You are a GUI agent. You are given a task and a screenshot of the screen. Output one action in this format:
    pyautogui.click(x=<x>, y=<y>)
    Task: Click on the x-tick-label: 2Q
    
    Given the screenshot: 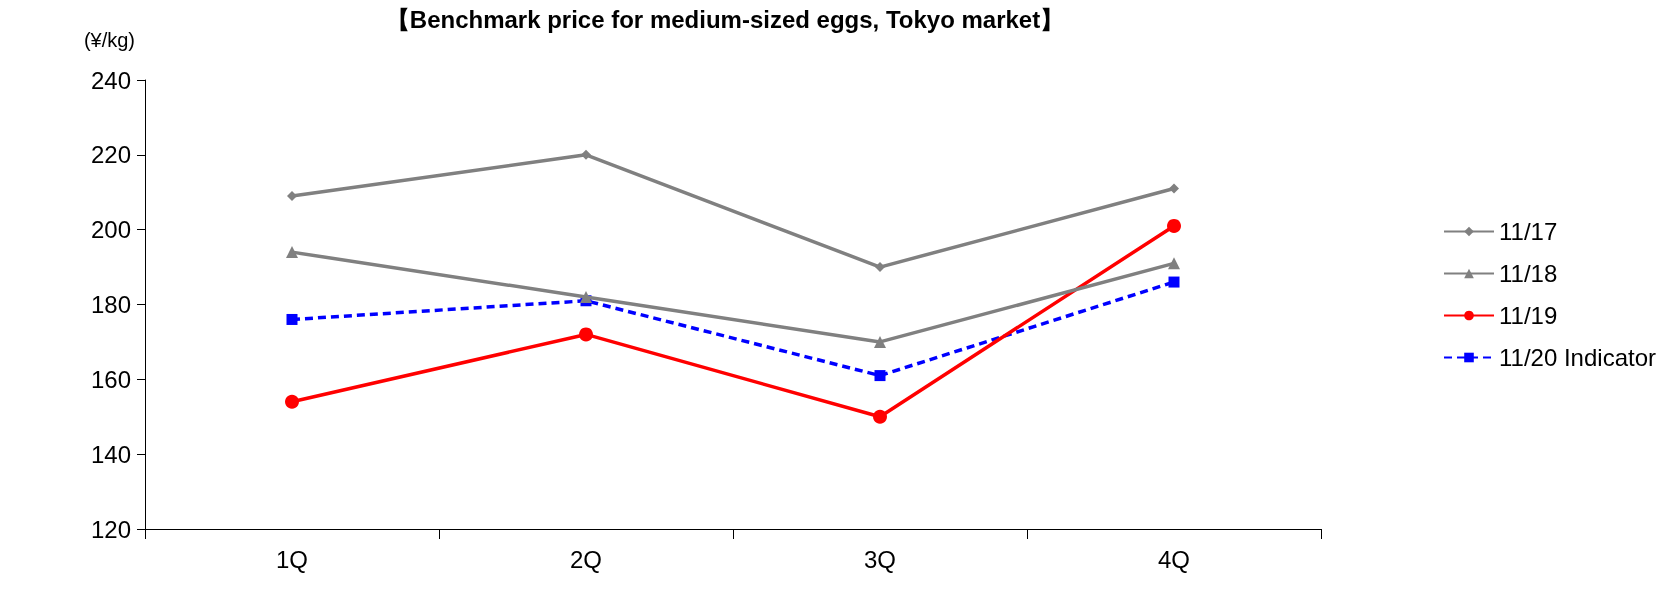 What is the action you would take?
    pyautogui.click(x=586, y=559)
    